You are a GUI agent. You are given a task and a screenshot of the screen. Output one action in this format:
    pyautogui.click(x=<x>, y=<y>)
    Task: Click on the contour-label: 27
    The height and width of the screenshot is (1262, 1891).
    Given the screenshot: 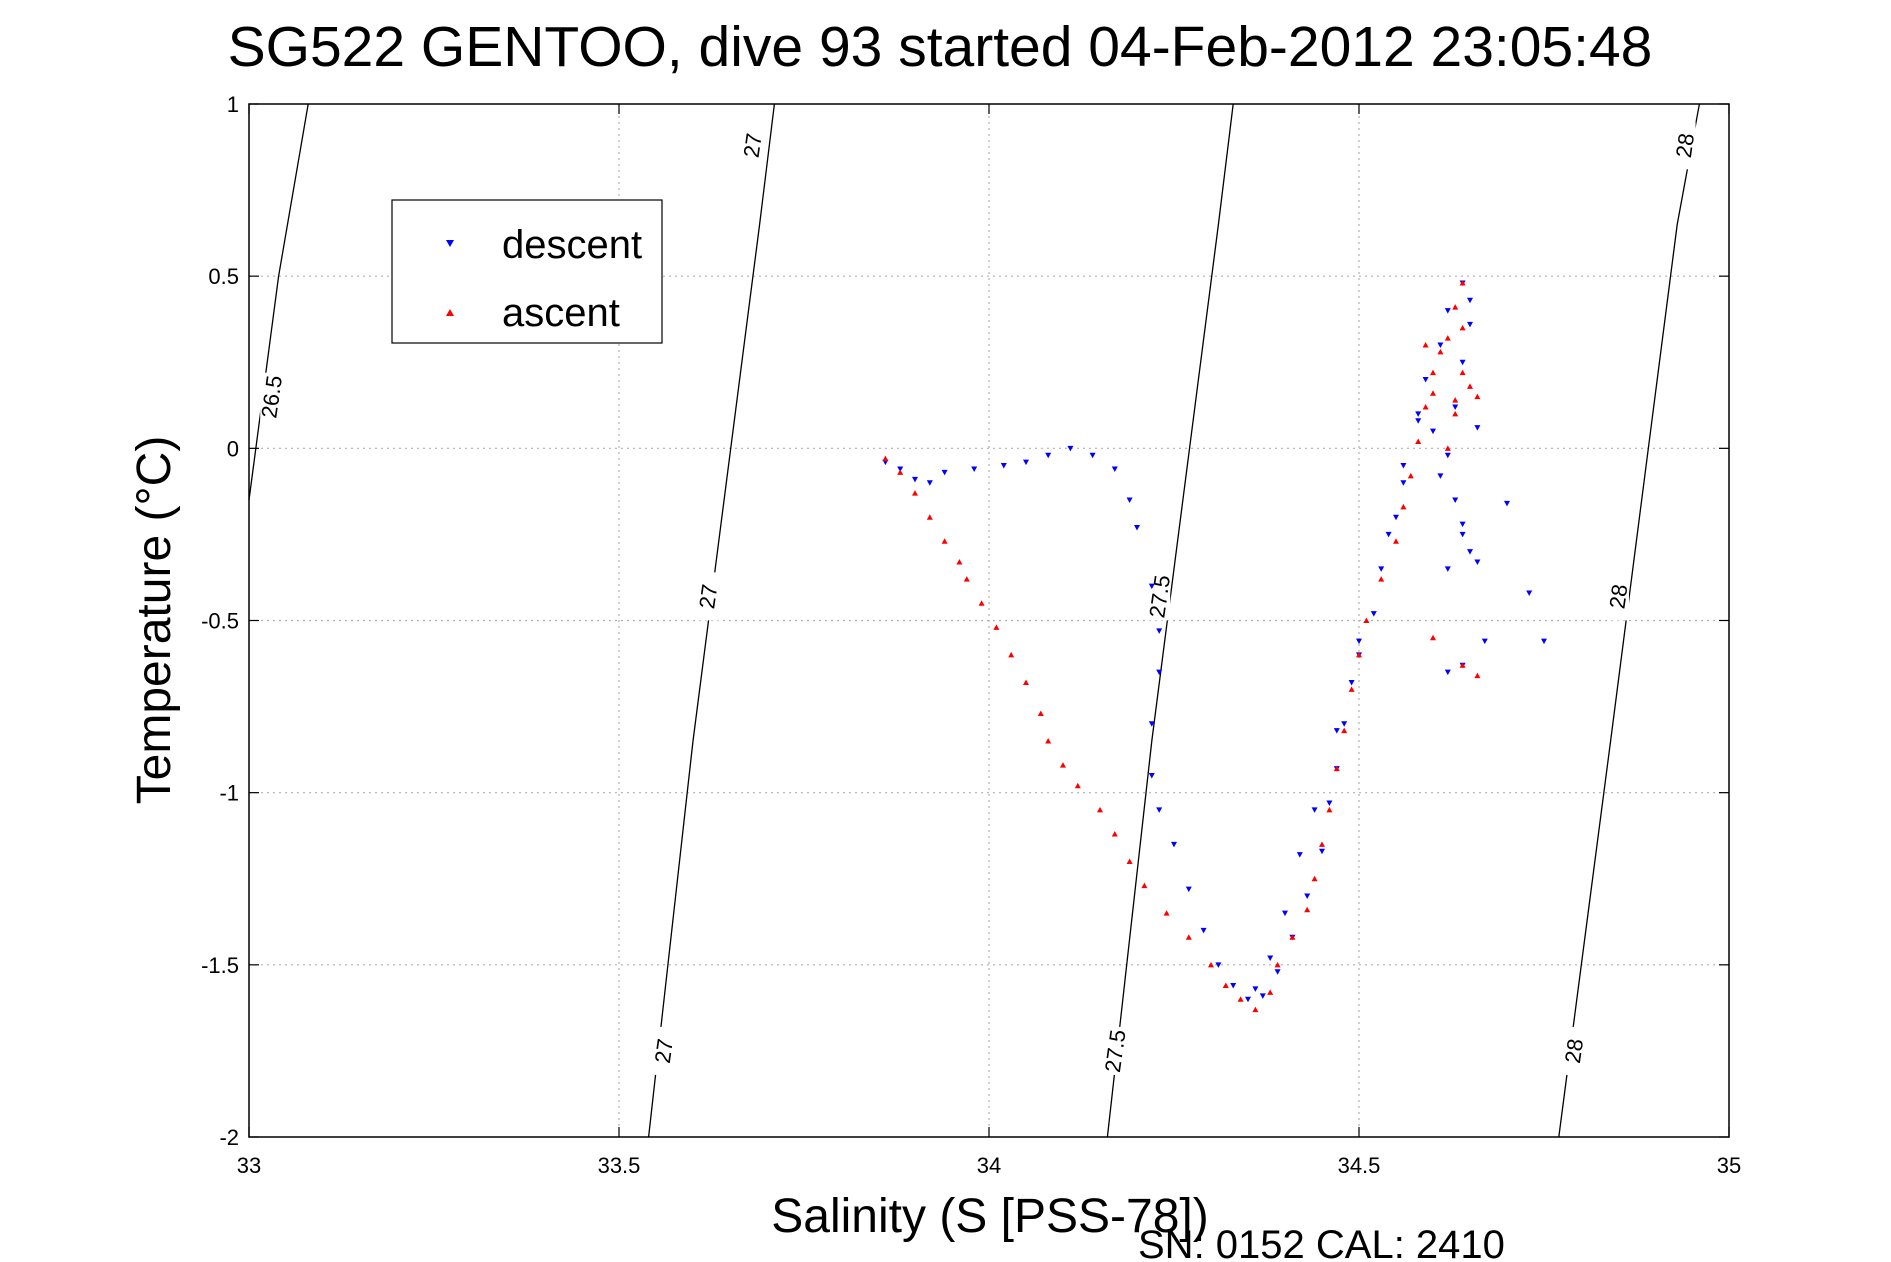 What is the action you would take?
    pyautogui.click(x=753, y=146)
    